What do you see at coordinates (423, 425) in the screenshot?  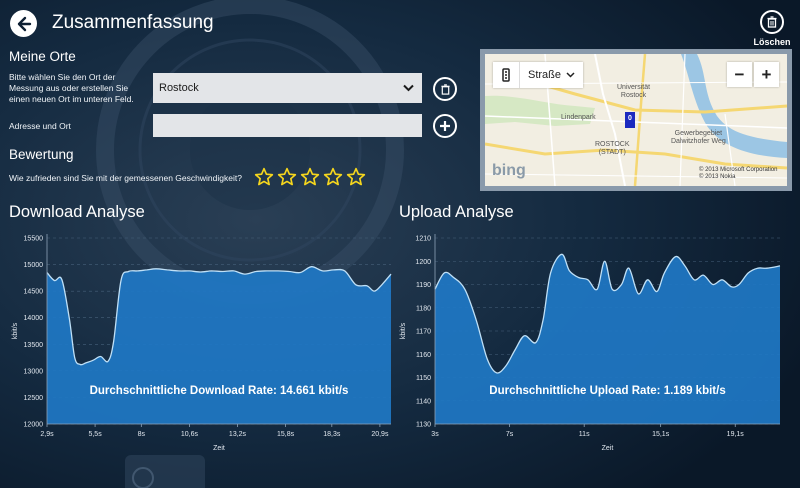 I see `y-tick-label: 1130` at bounding box center [423, 425].